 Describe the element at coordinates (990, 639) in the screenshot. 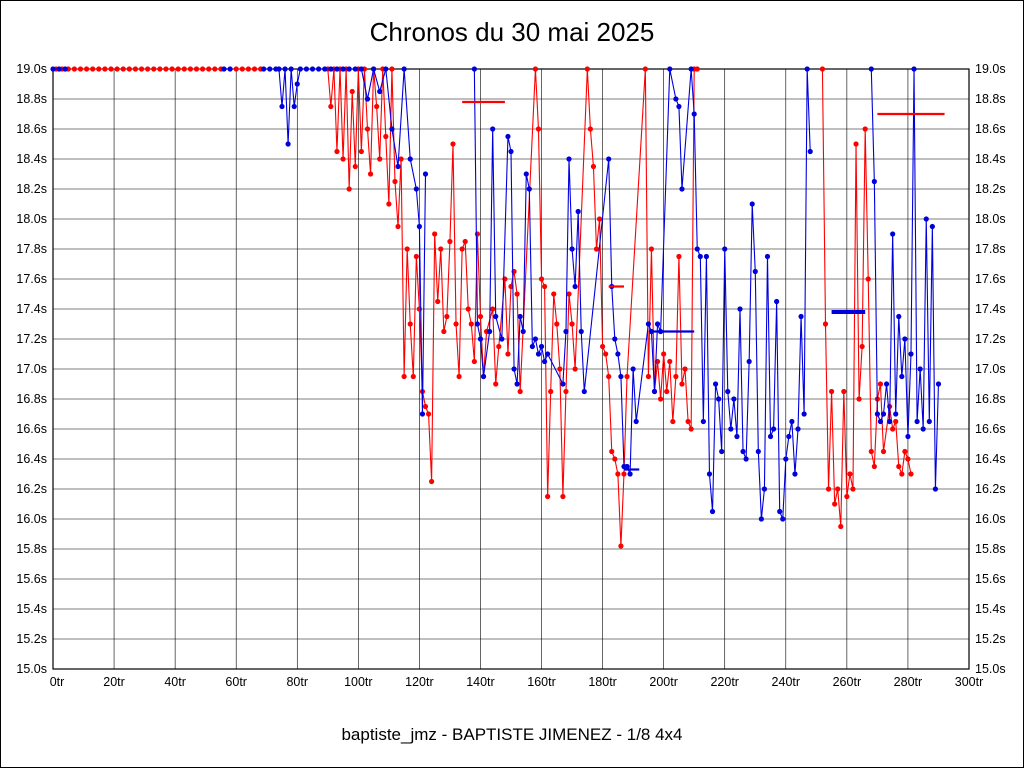

I see `y-tick-label-right: 15.2s` at that location.